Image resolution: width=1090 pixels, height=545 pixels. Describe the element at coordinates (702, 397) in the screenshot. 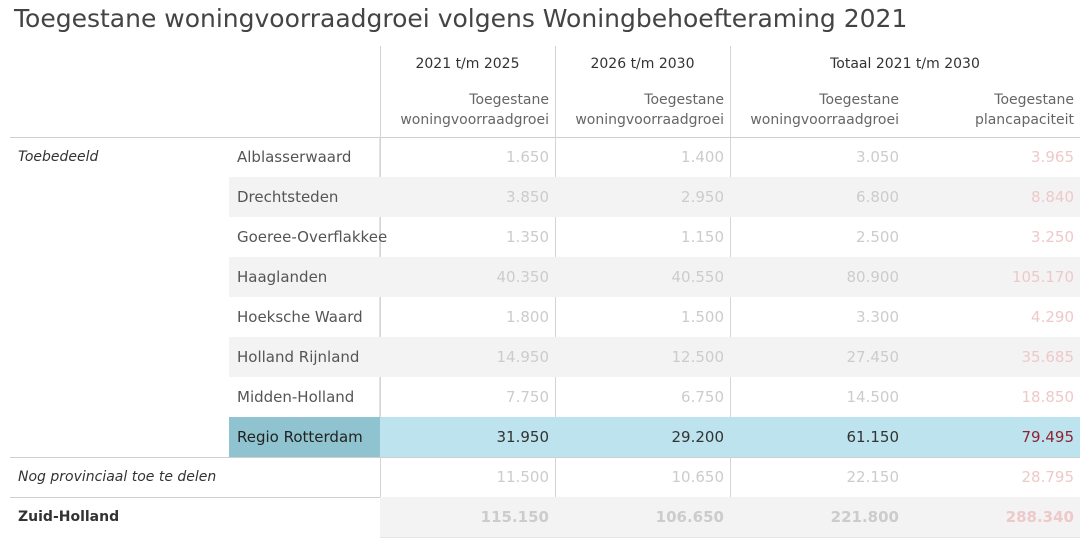

I see `table-cell: 6.750` at that location.